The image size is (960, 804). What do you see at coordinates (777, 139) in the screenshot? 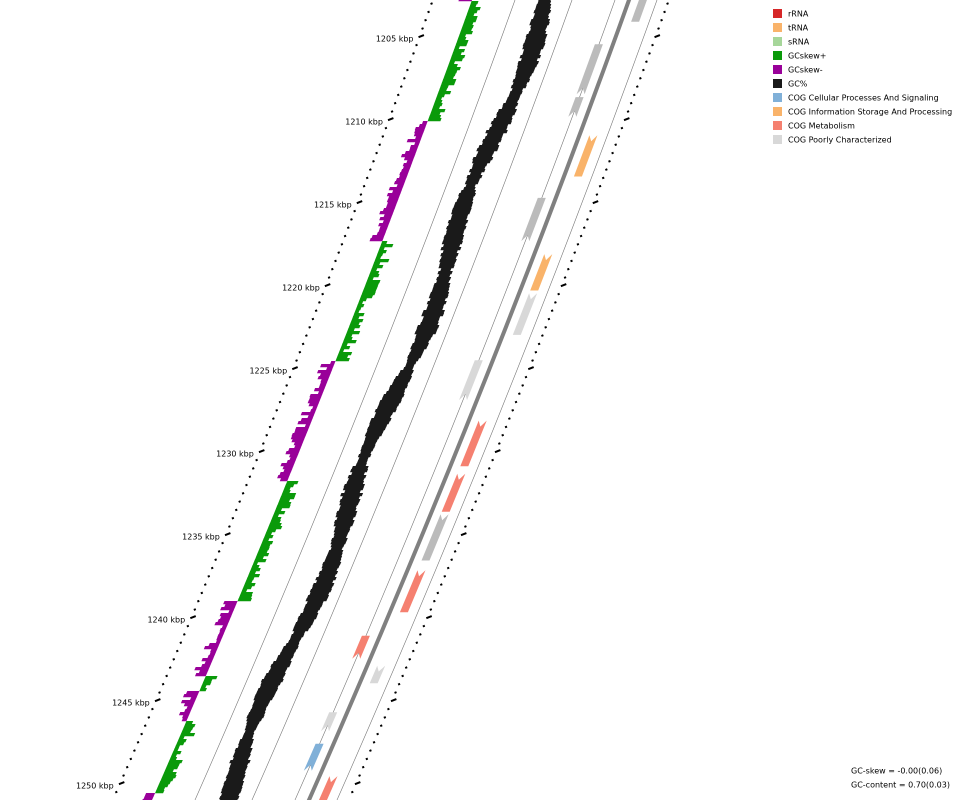
I see `legend-swatch` at bounding box center [777, 139].